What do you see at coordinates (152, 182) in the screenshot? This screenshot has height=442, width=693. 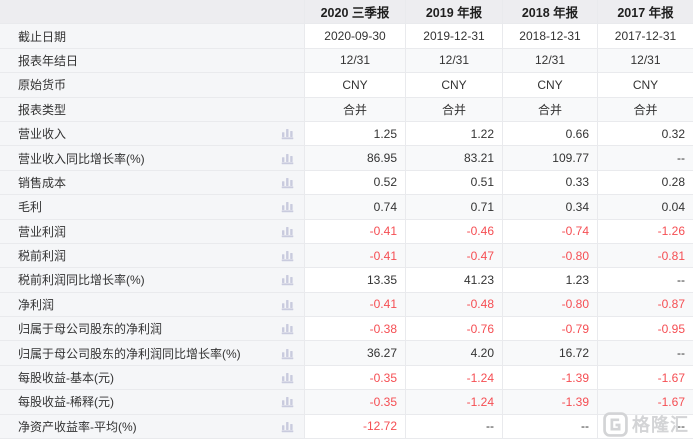 I see `row-label-cell: 销售成本` at bounding box center [152, 182].